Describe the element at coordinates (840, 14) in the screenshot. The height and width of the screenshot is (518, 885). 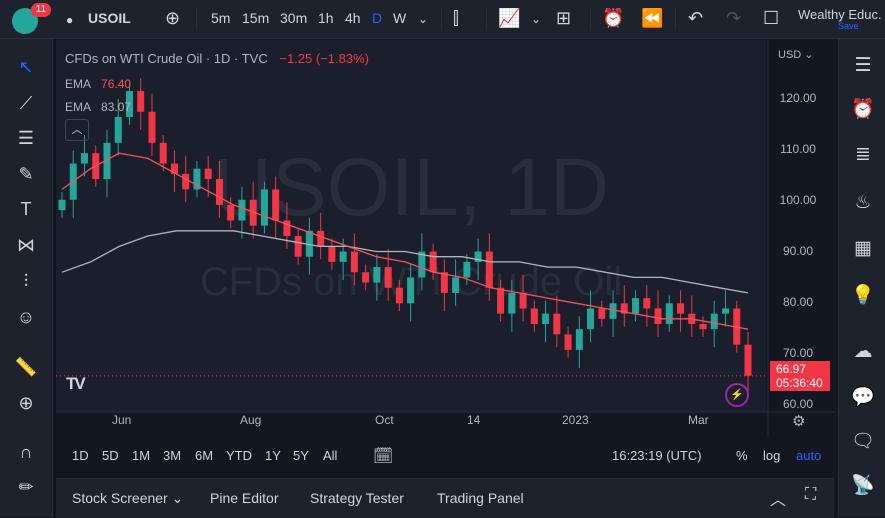
I see `layout-name: Wealthy Educ.` at that location.